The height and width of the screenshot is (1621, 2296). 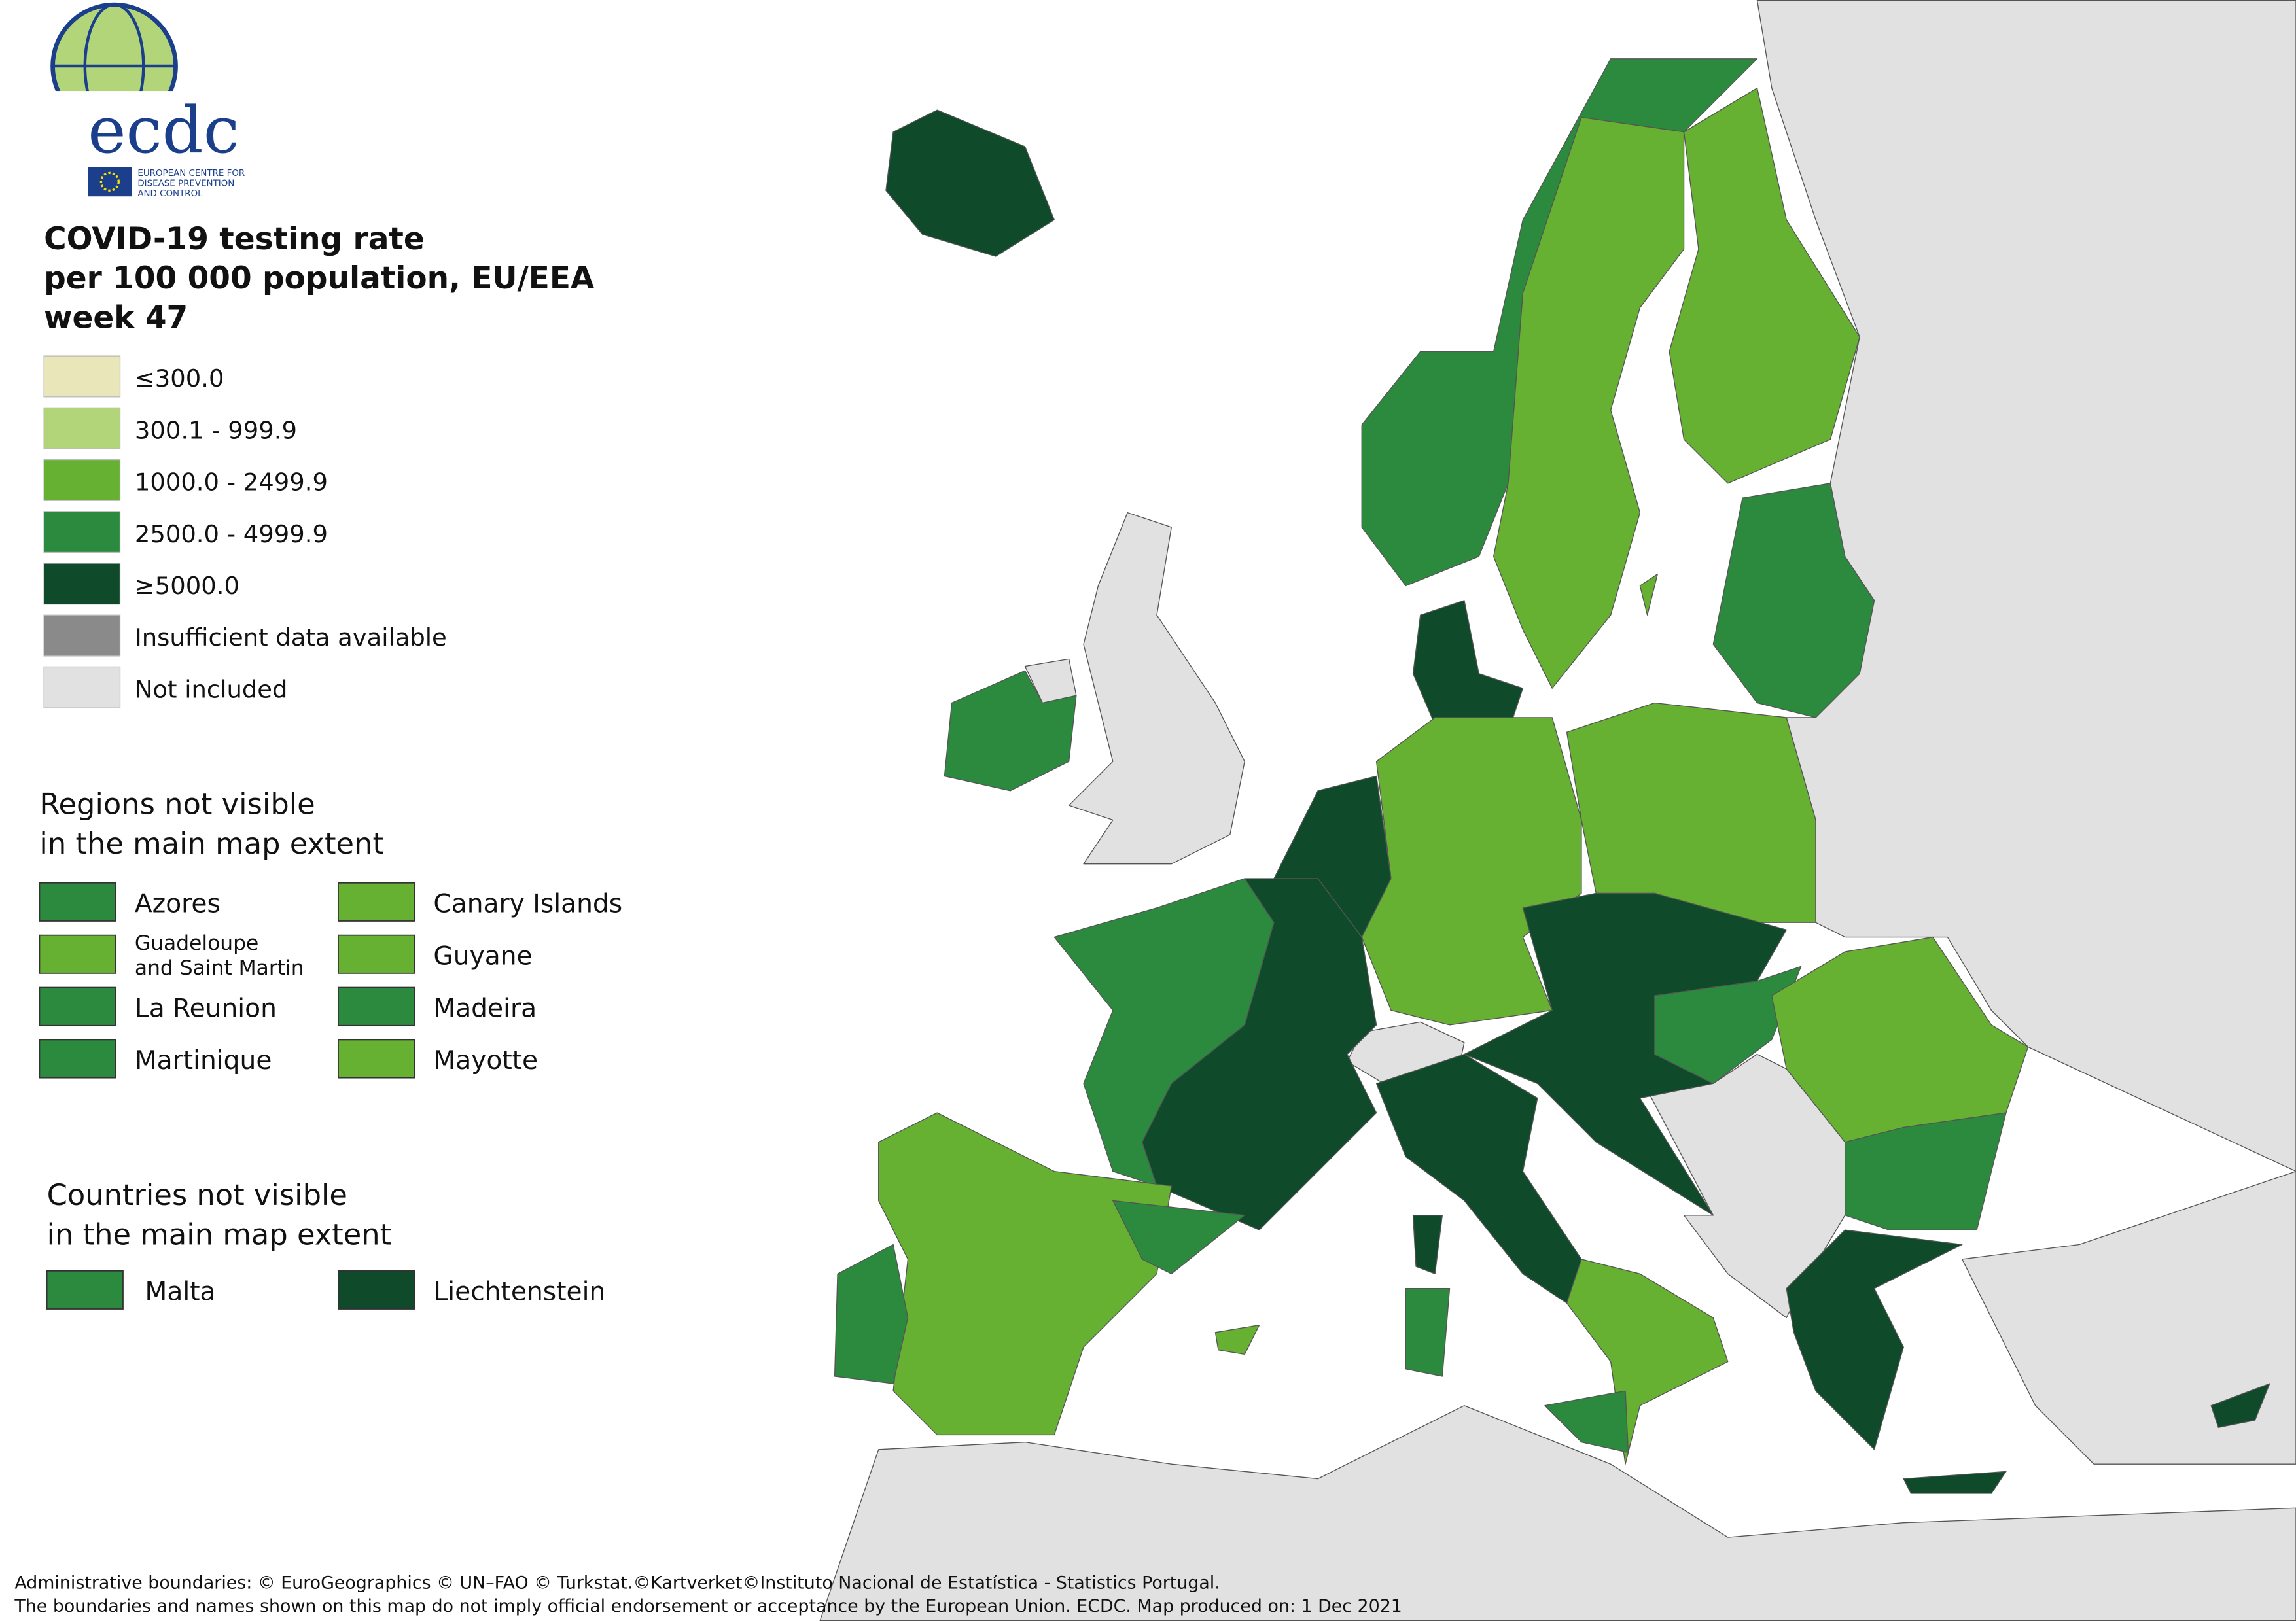 I want to click on logo-mask, so click(x=118, y=120).